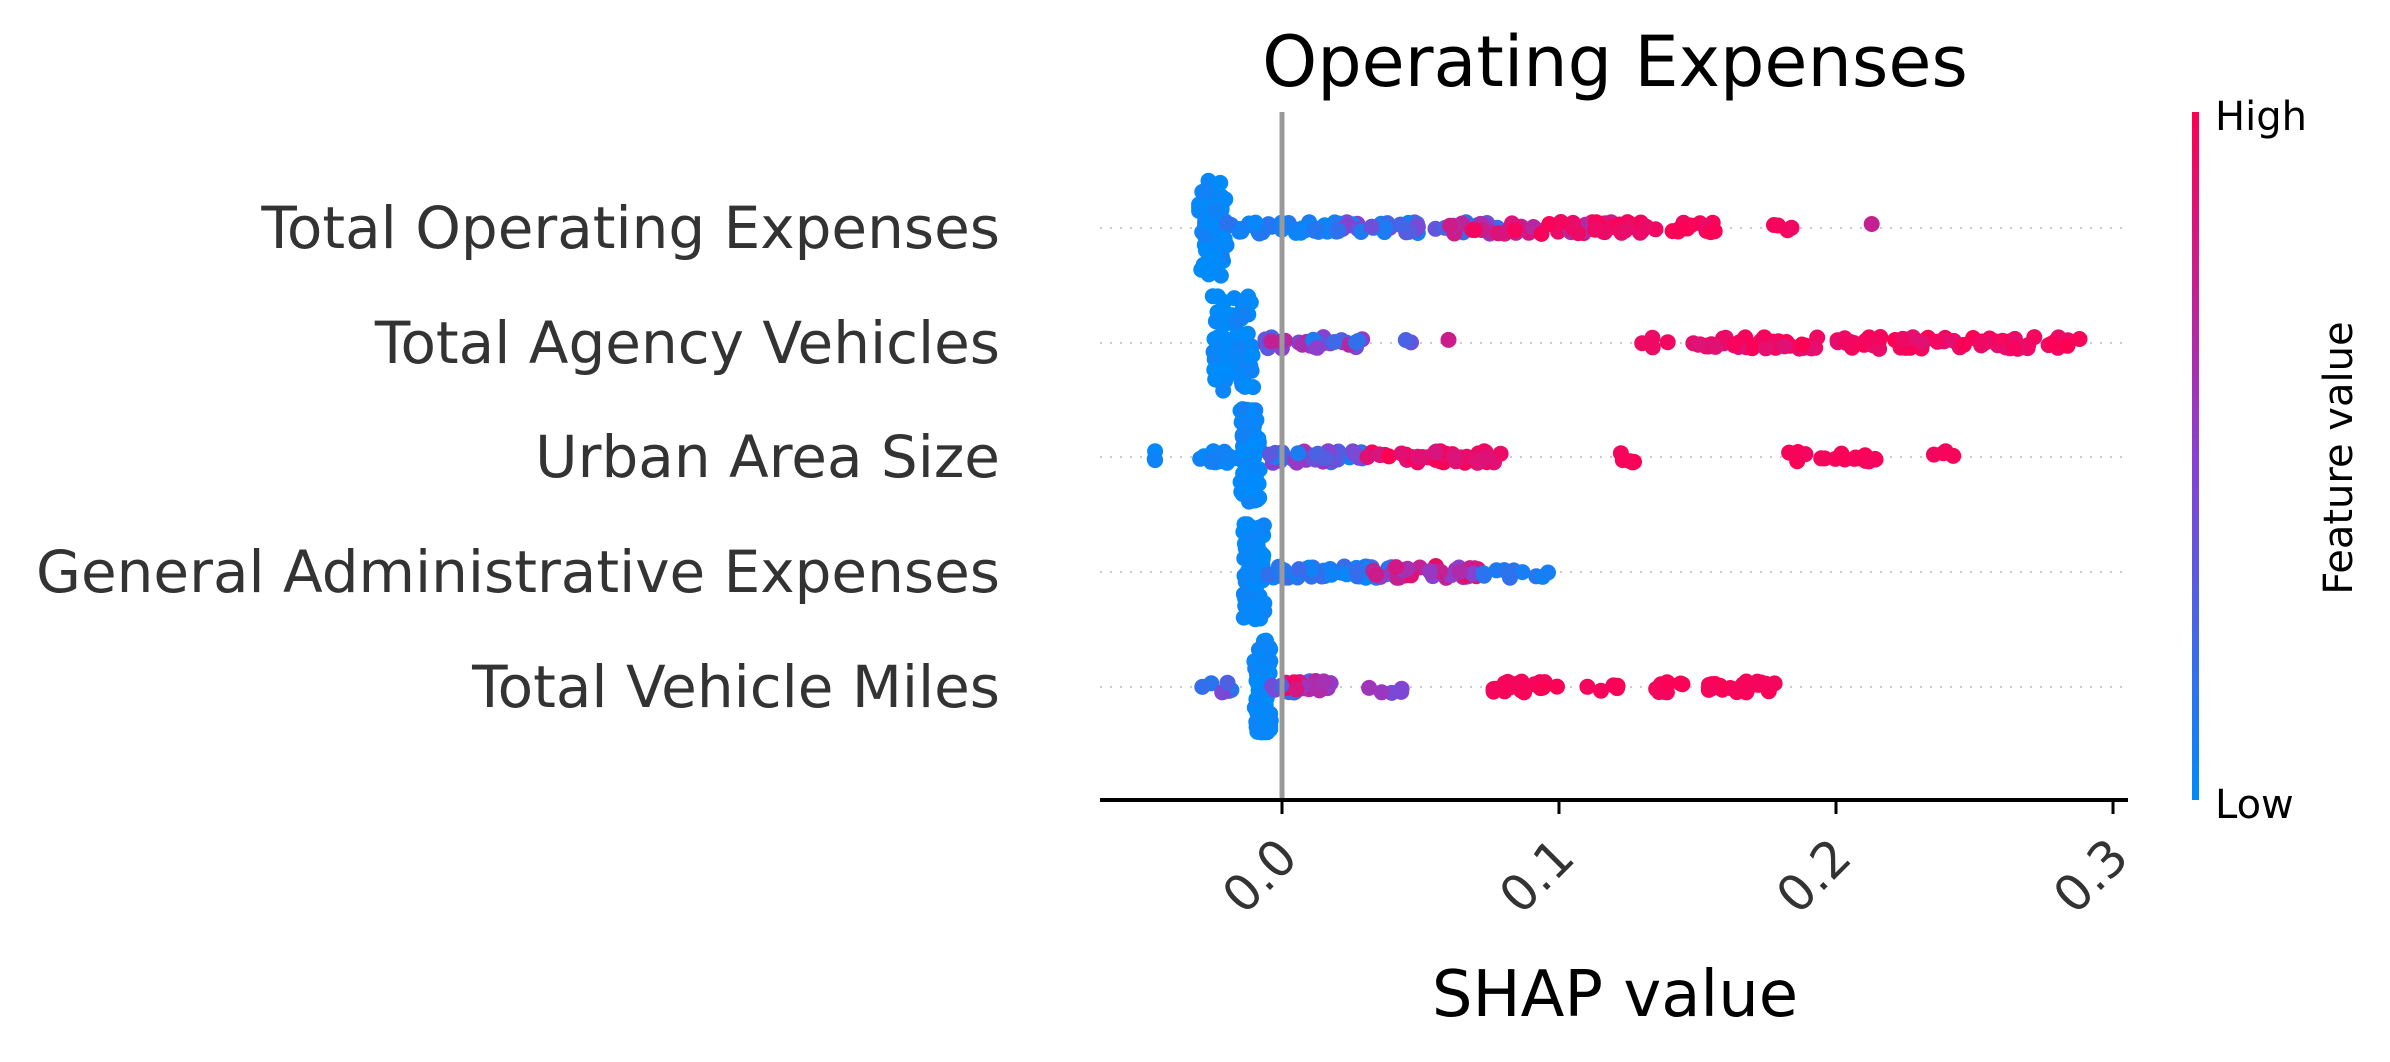  What do you see at coordinates (2195, 456) in the screenshot?
I see `colorbar-gradient` at bounding box center [2195, 456].